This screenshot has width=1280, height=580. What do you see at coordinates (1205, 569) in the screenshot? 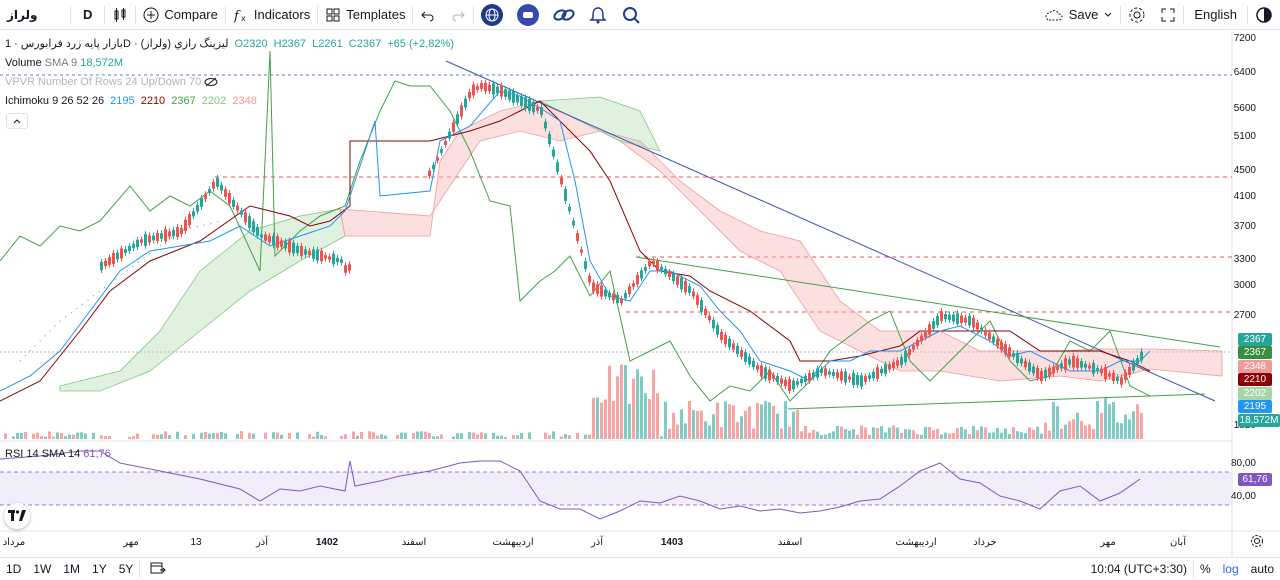
I see `percent-toggle: %` at bounding box center [1205, 569].